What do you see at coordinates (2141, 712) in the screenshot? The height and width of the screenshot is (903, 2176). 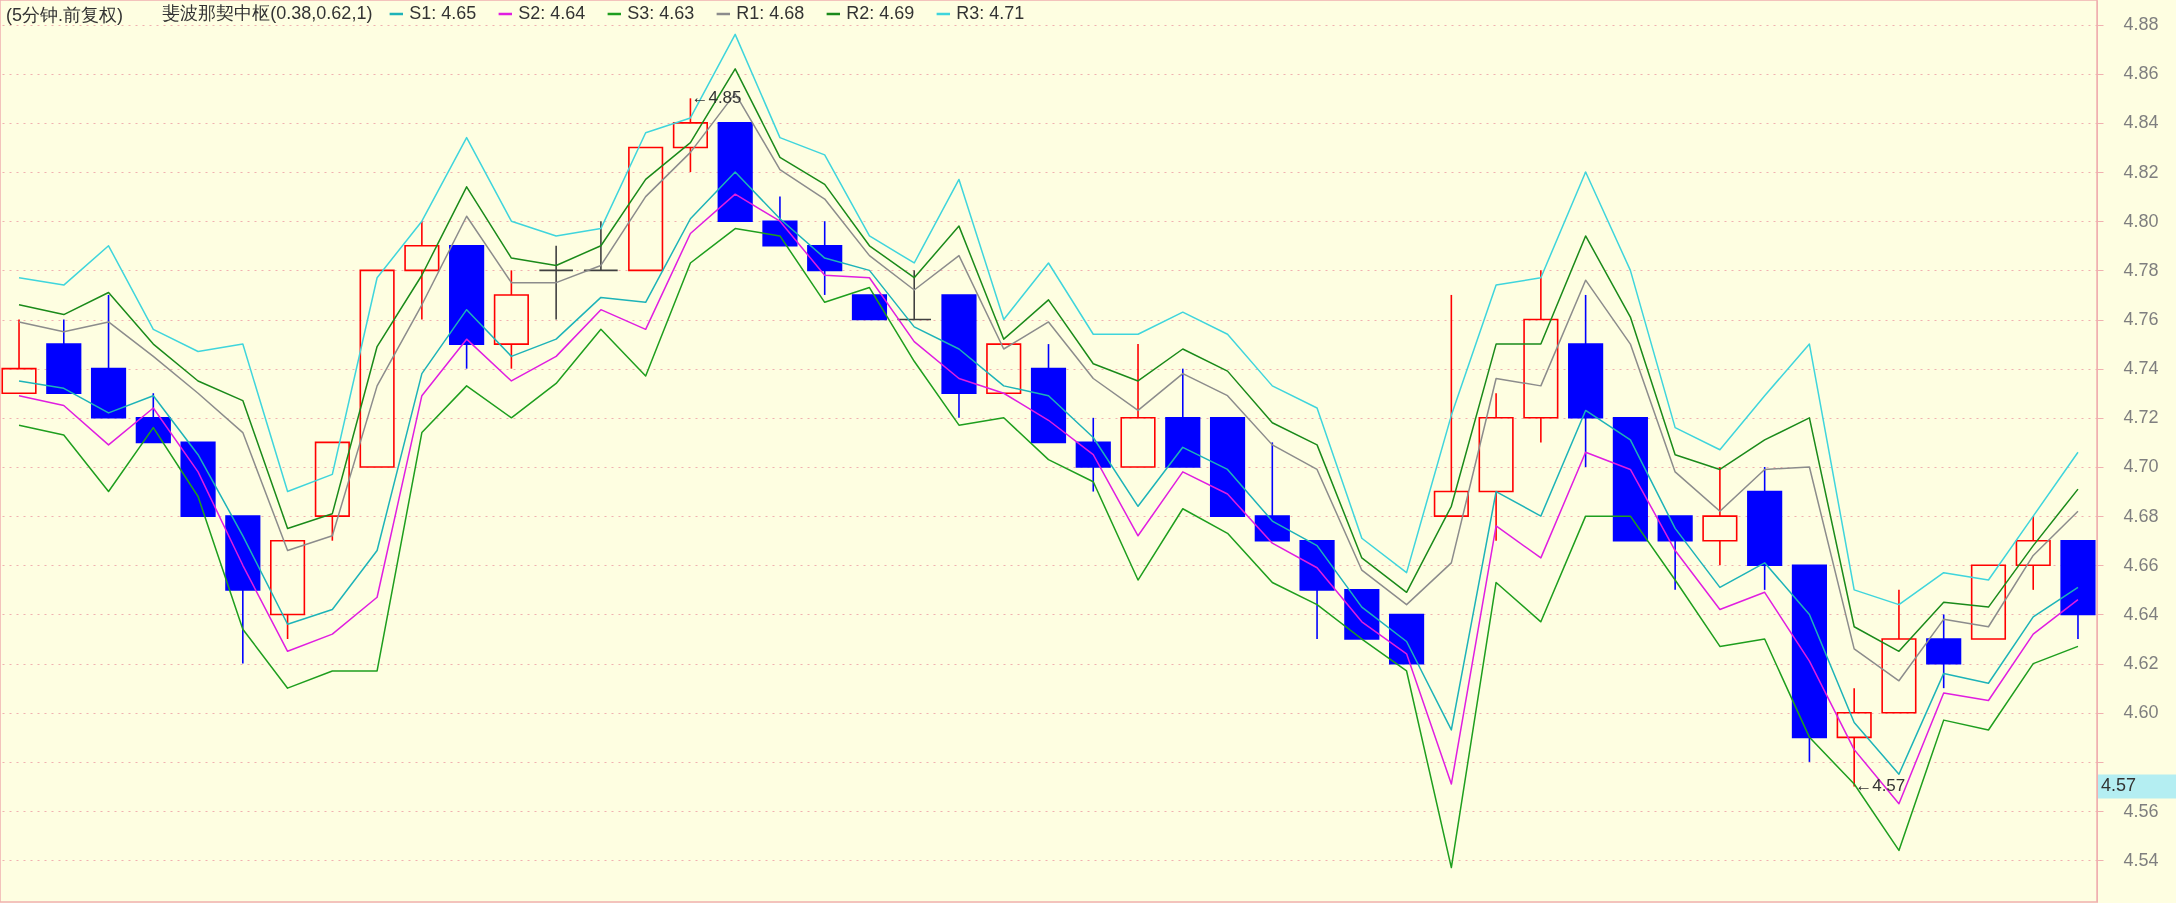 I see `y-tick-label: 4.60` at bounding box center [2141, 712].